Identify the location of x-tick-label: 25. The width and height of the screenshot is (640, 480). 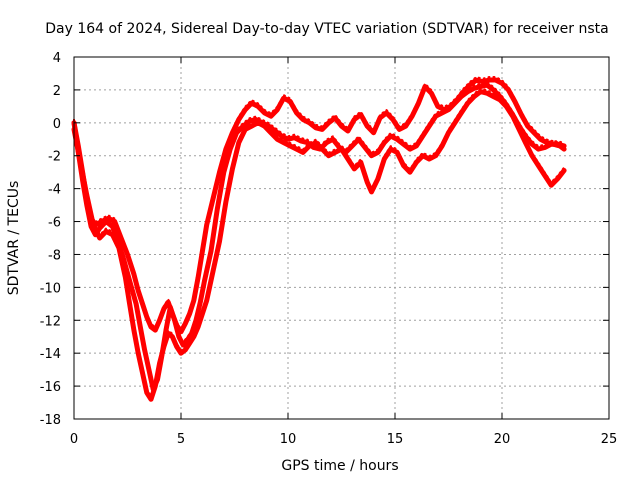
(609, 439).